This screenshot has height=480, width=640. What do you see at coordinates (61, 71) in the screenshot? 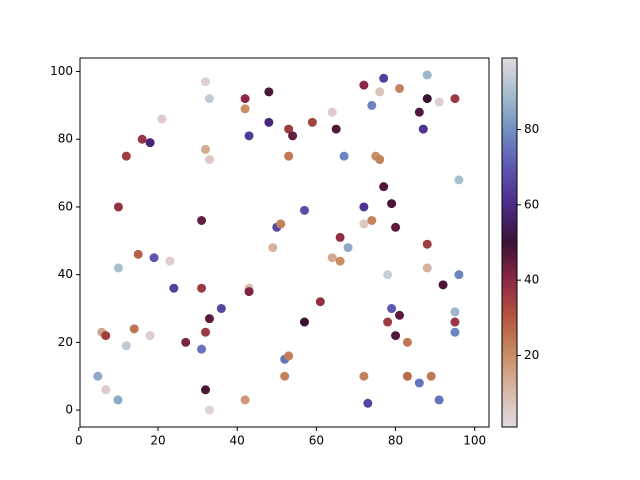
I see `y-tick-label: 100` at bounding box center [61, 71].